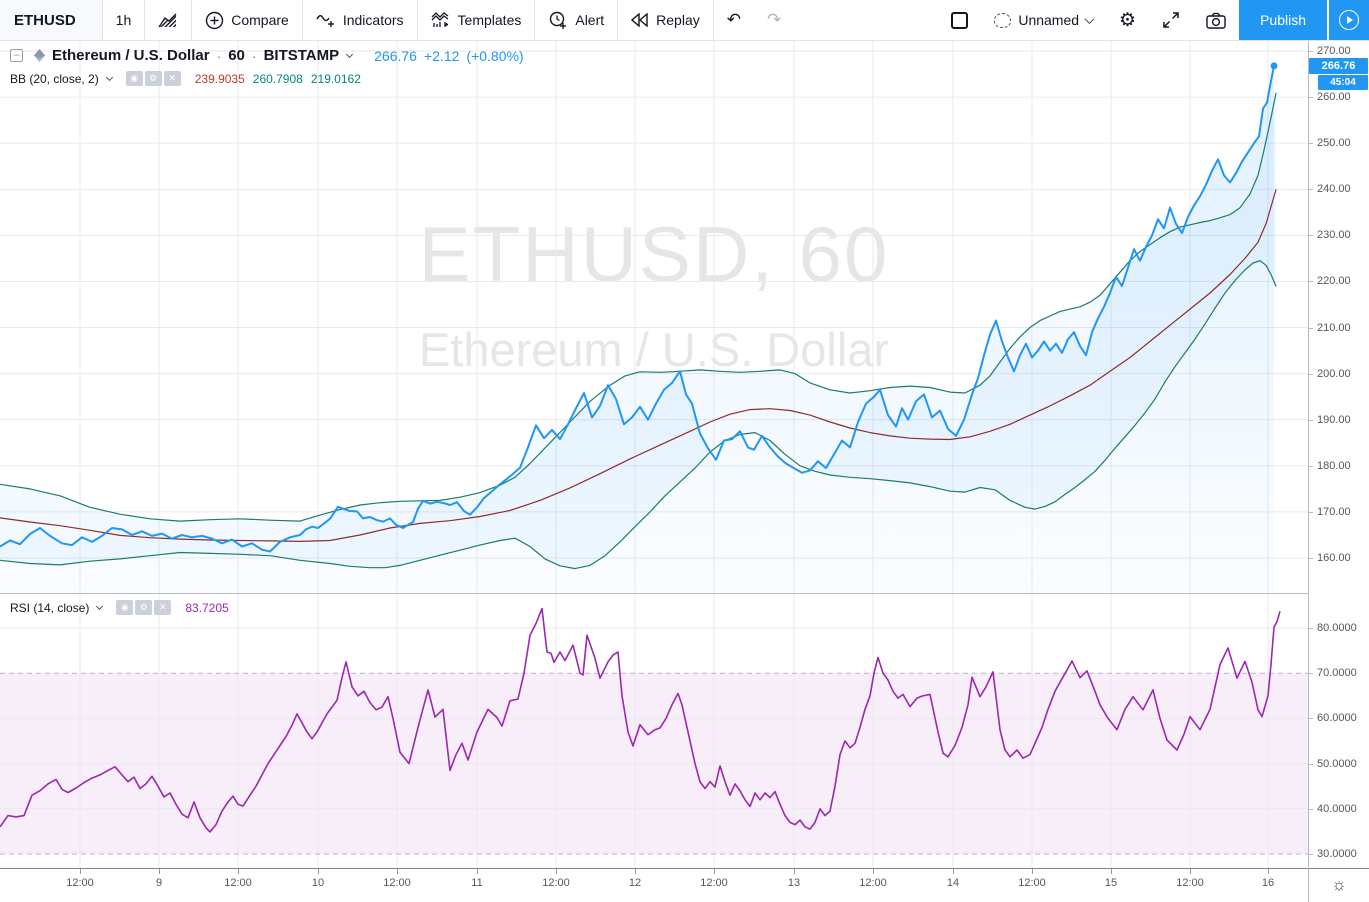 Image resolution: width=1369 pixels, height=902 pixels. What do you see at coordinates (192, 20) in the screenshot?
I see `toolbar-separator` at bounding box center [192, 20].